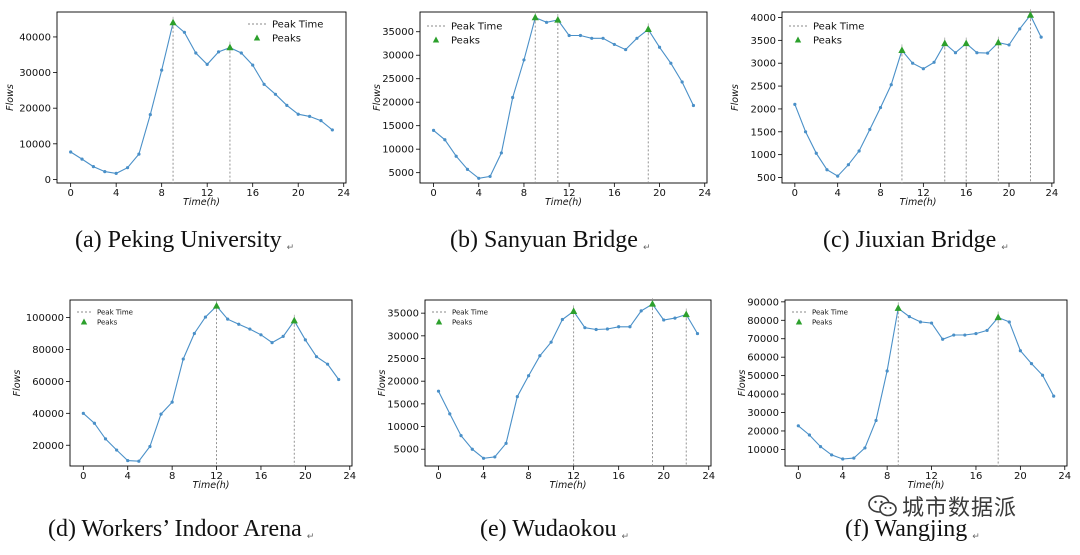 This screenshot has width=1080, height=555. Describe the element at coordinates (843, 476) in the screenshot. I see `x-tick-label: 4` at that location.